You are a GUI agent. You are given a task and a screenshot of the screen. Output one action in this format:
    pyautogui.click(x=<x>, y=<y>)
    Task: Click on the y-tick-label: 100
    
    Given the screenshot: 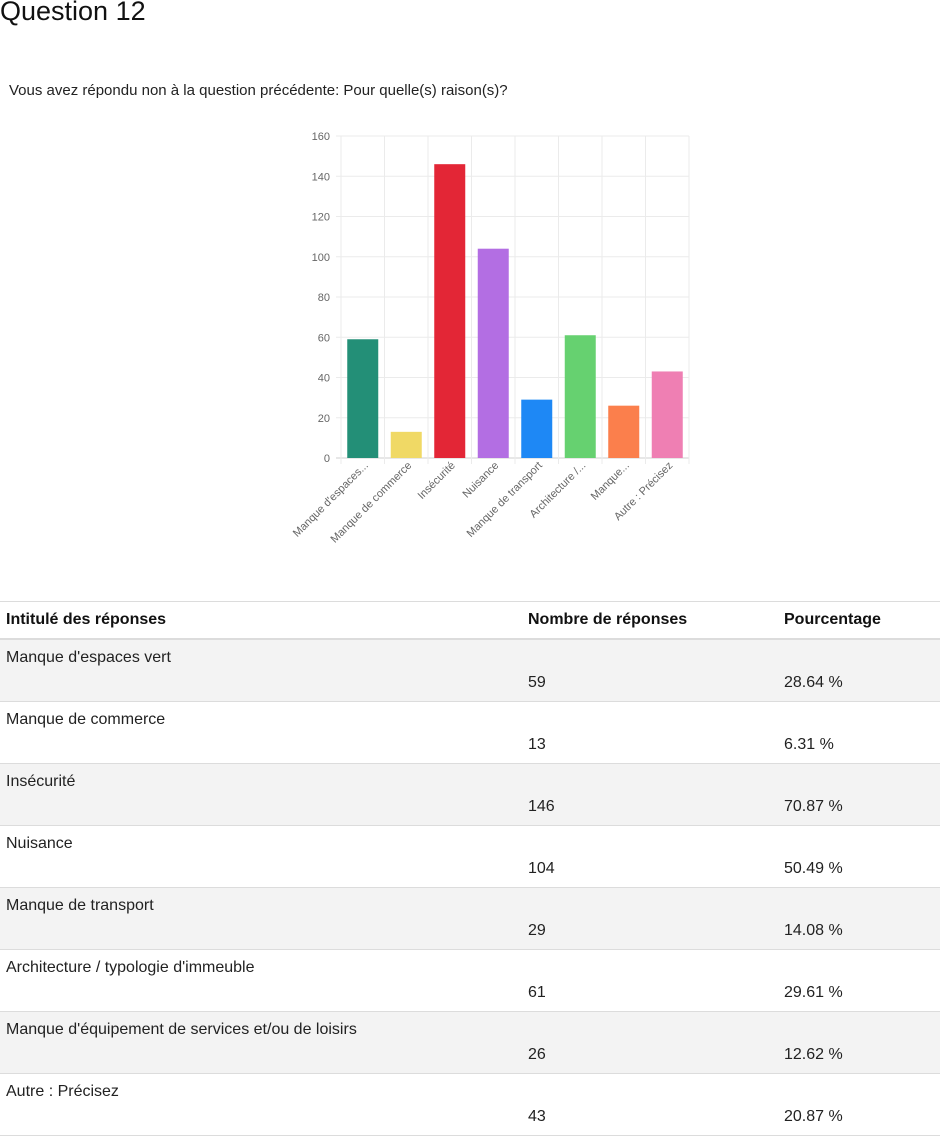 What is the action you would take?
    pyautogui.click(x=321, y=258)
    